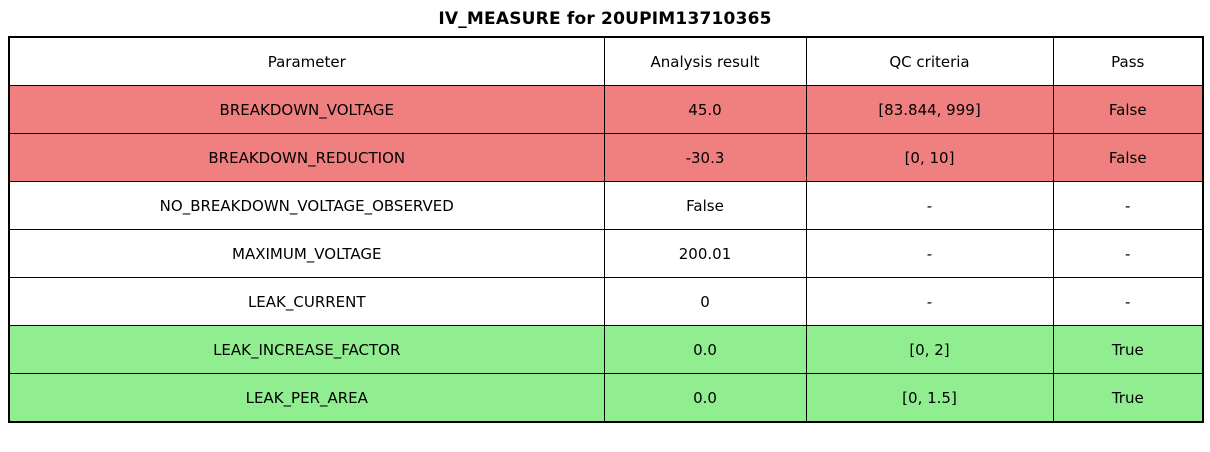 The image size is (1210, 452). Describe the element at coordinates (705, 253) in the screenshot. I see `analysis-result-cell: 200.01` at that location.